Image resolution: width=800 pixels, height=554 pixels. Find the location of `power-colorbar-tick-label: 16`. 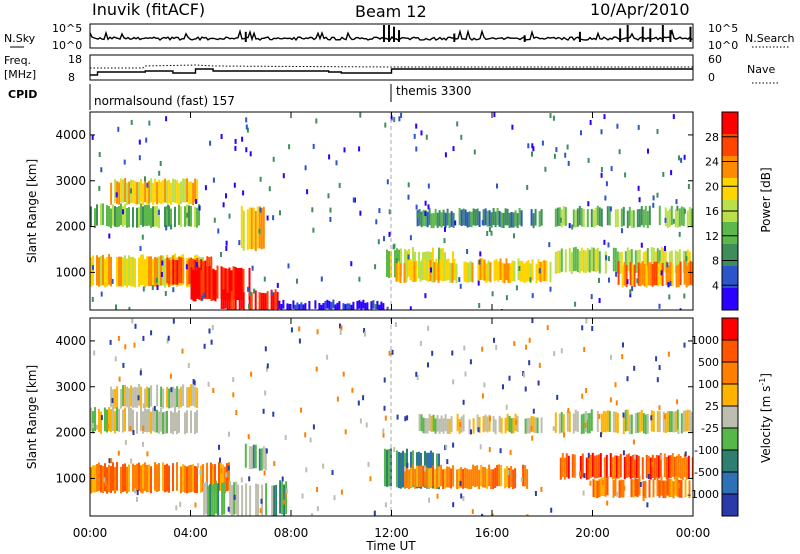

power-colorbar-tick-label: 16 is located at coordinates (712, 211).